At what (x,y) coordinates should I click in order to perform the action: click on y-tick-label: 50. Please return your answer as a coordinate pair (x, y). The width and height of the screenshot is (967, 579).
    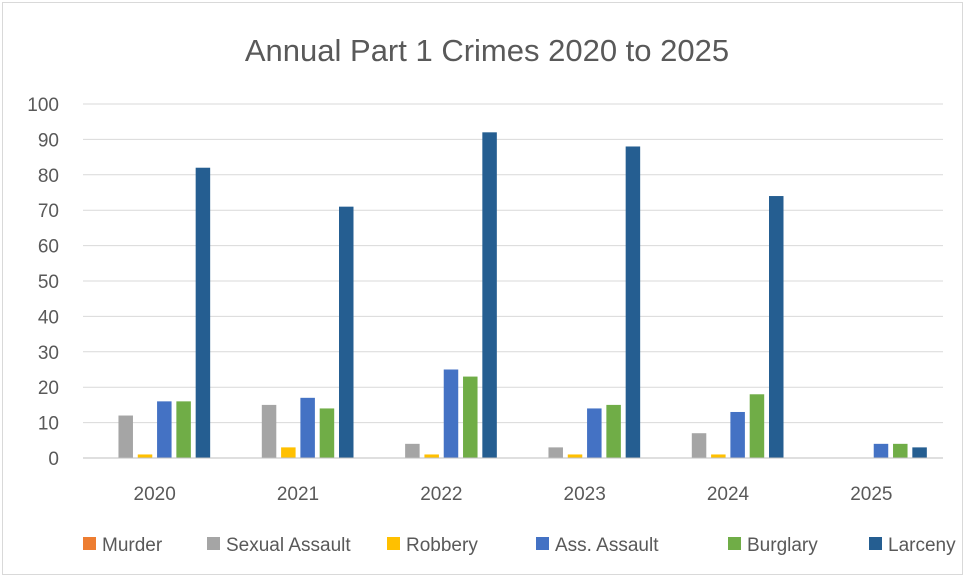
    Looking at the image, I should click on (48, 282).